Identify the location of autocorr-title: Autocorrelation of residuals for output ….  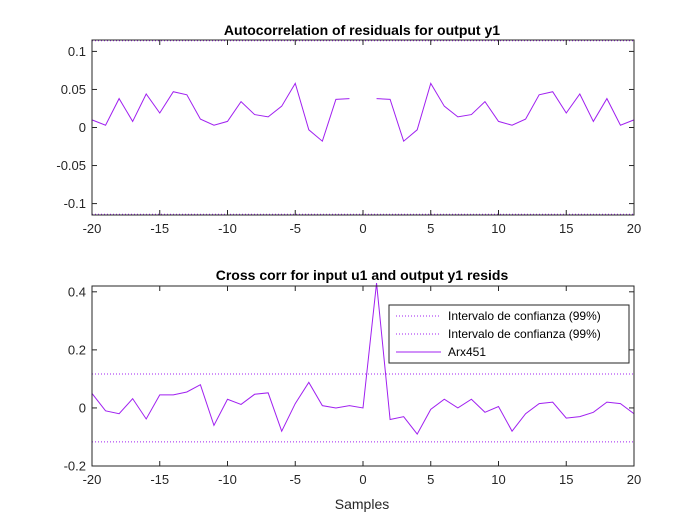
(362, 30).